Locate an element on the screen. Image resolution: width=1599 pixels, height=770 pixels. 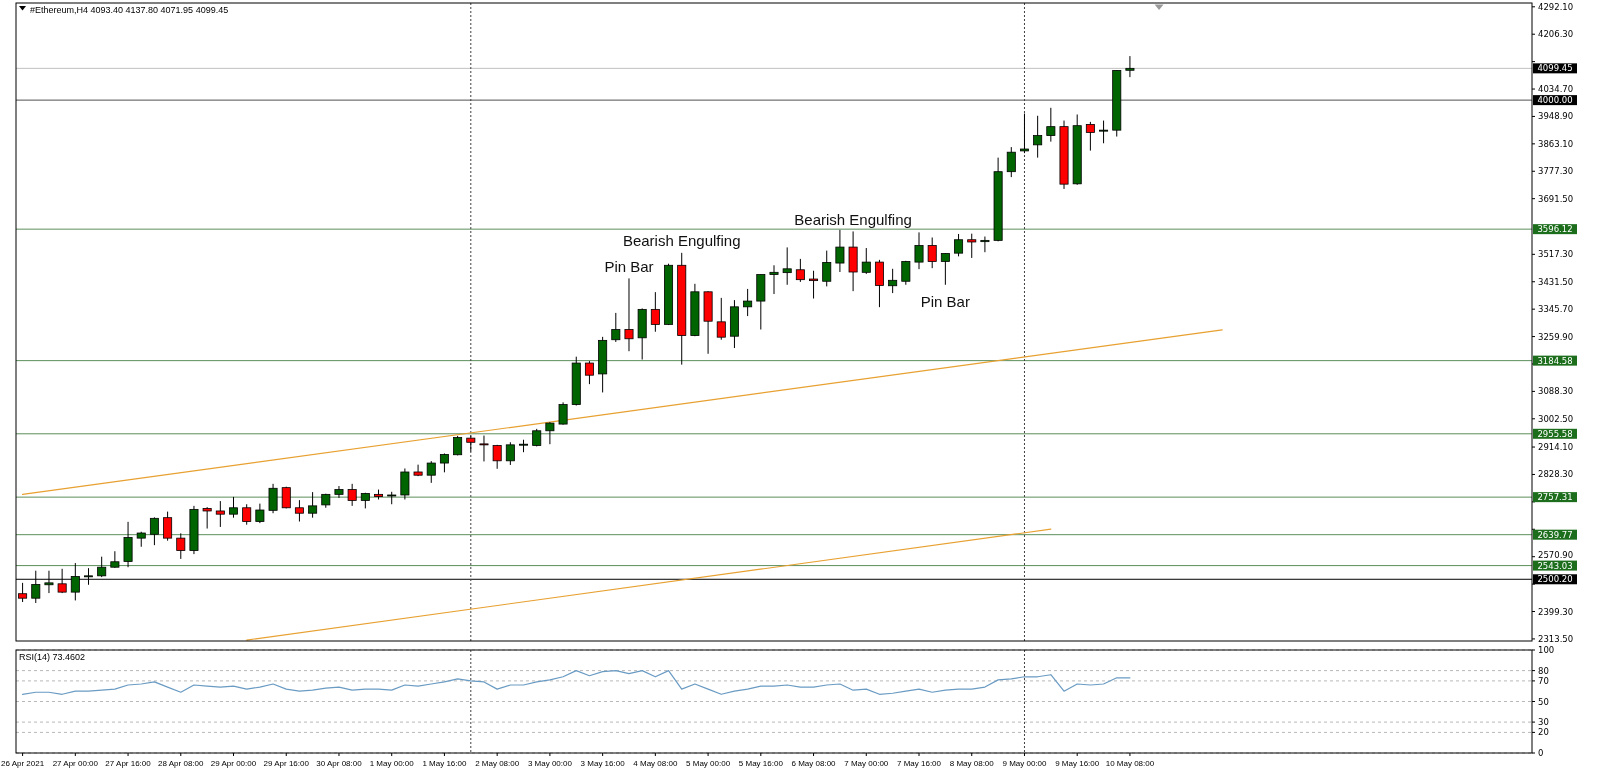
x-tick-label: 29 Apr 00:00 is located at coordinates (233, 763).